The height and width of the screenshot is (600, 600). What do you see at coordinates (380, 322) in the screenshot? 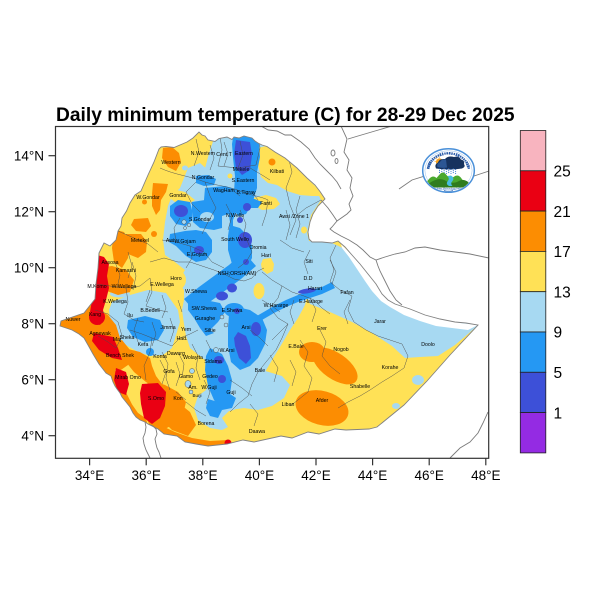
I see `svg-text: Jarar` at bounding box center [380, 322].